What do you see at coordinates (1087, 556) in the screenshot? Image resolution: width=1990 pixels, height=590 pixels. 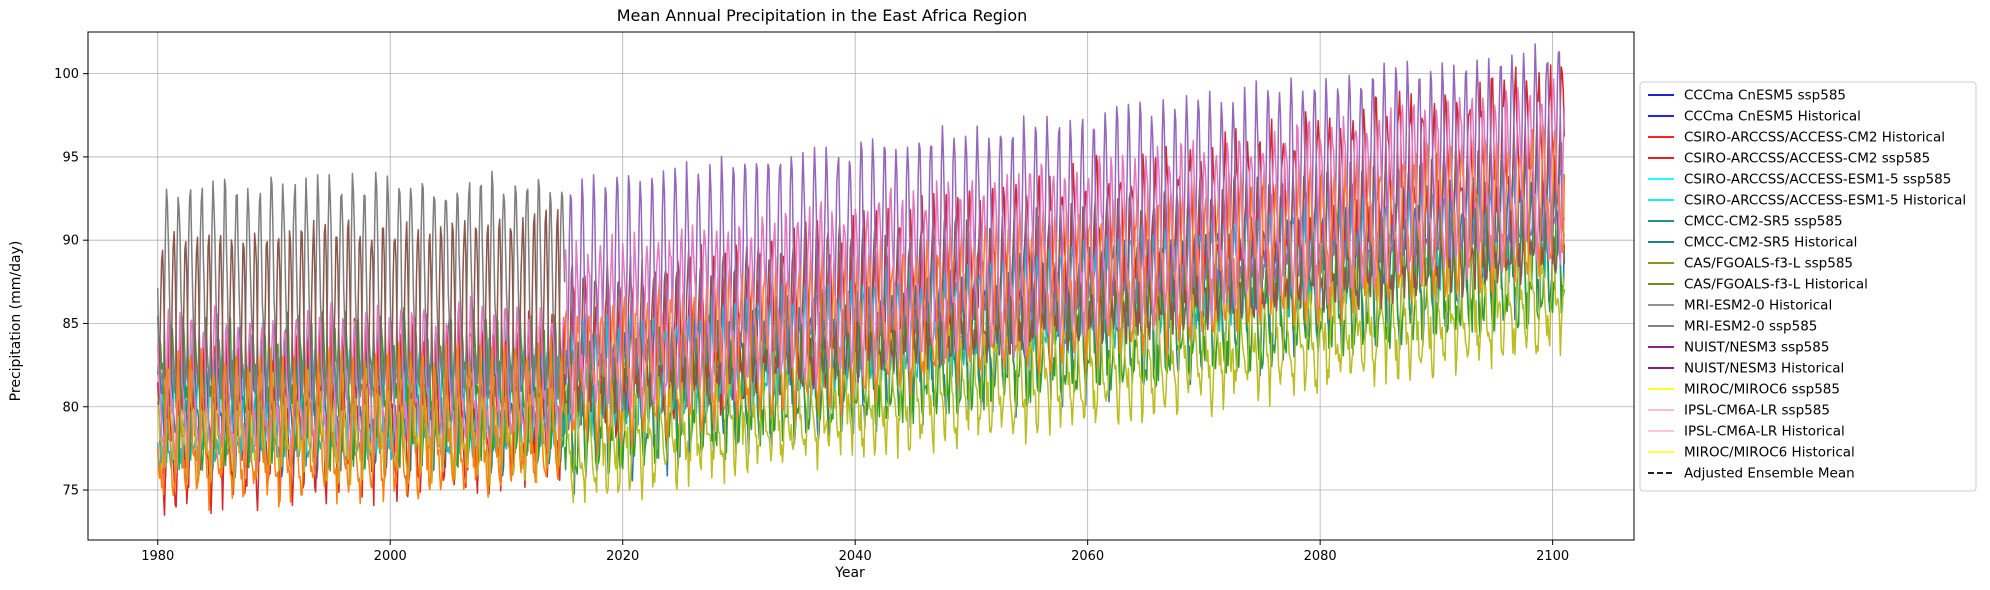 I see `x-tick-label: 2060` at bounding box center [1087, 556].